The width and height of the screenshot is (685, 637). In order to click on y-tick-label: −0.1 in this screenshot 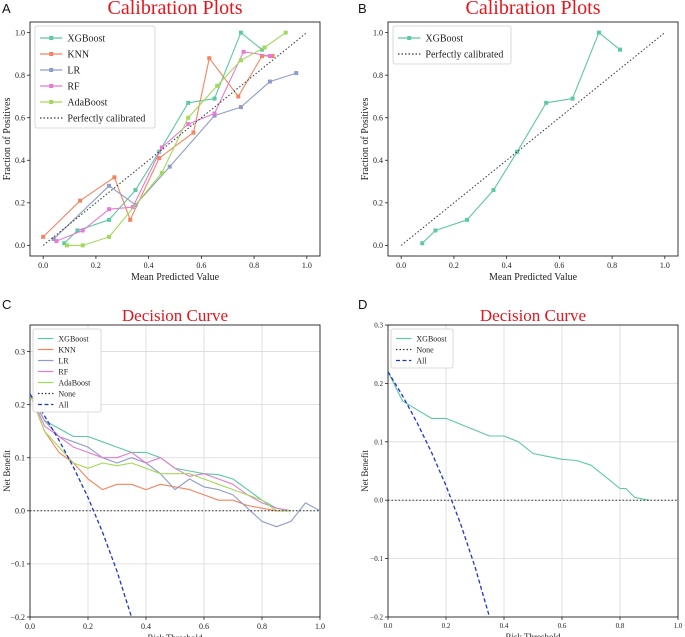, I will do `click(17, 564)`.